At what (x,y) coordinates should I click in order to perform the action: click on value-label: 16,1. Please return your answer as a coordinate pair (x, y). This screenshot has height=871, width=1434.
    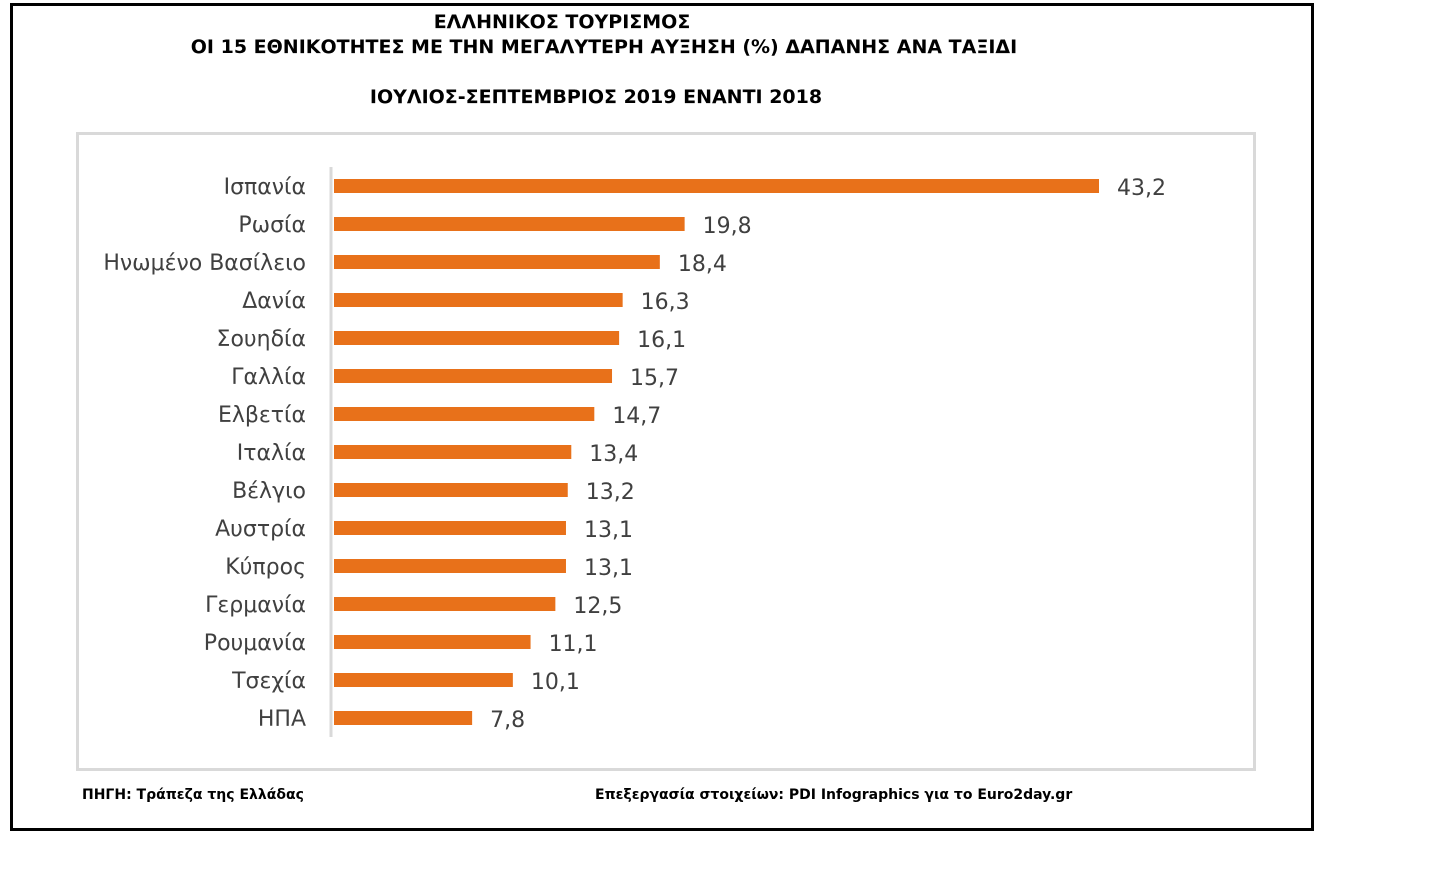
    Looking at the image, I should click on (661, 340).